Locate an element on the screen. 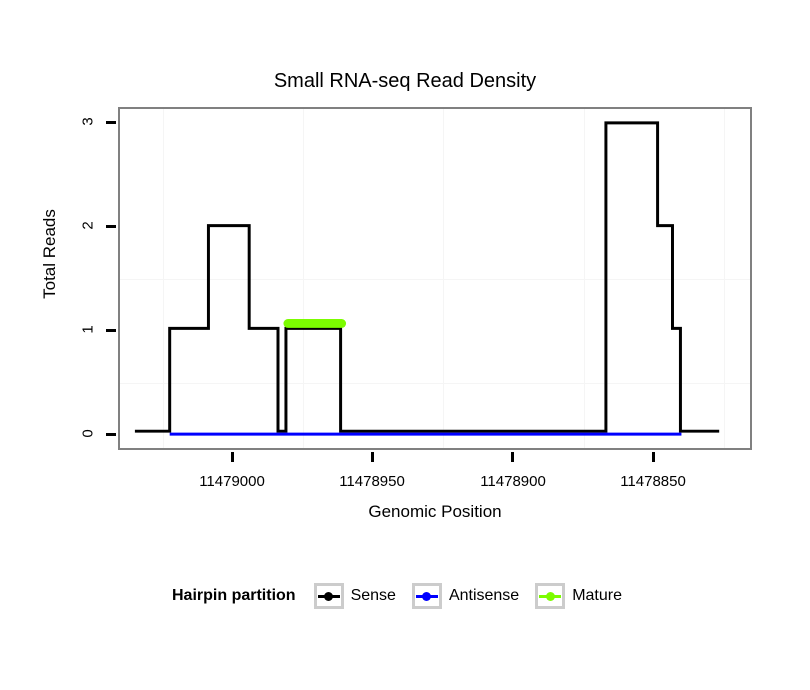 The image size is (810, 690). legend-item-mature: Mature is located at coordinates (578, 596).